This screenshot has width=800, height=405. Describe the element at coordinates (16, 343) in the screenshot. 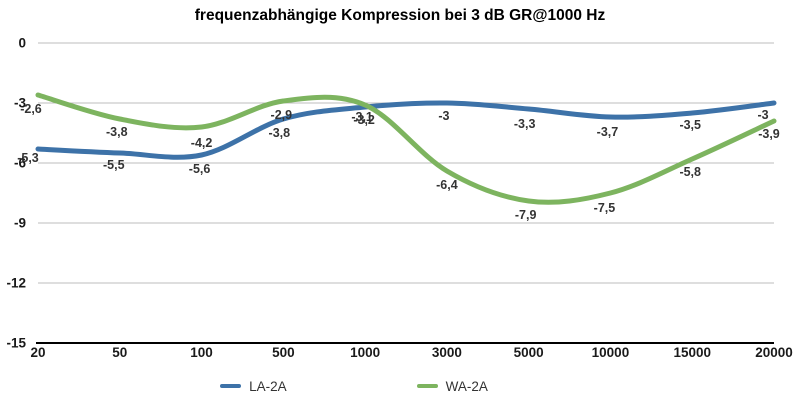

I see `y-tick-label: -15` at that location.